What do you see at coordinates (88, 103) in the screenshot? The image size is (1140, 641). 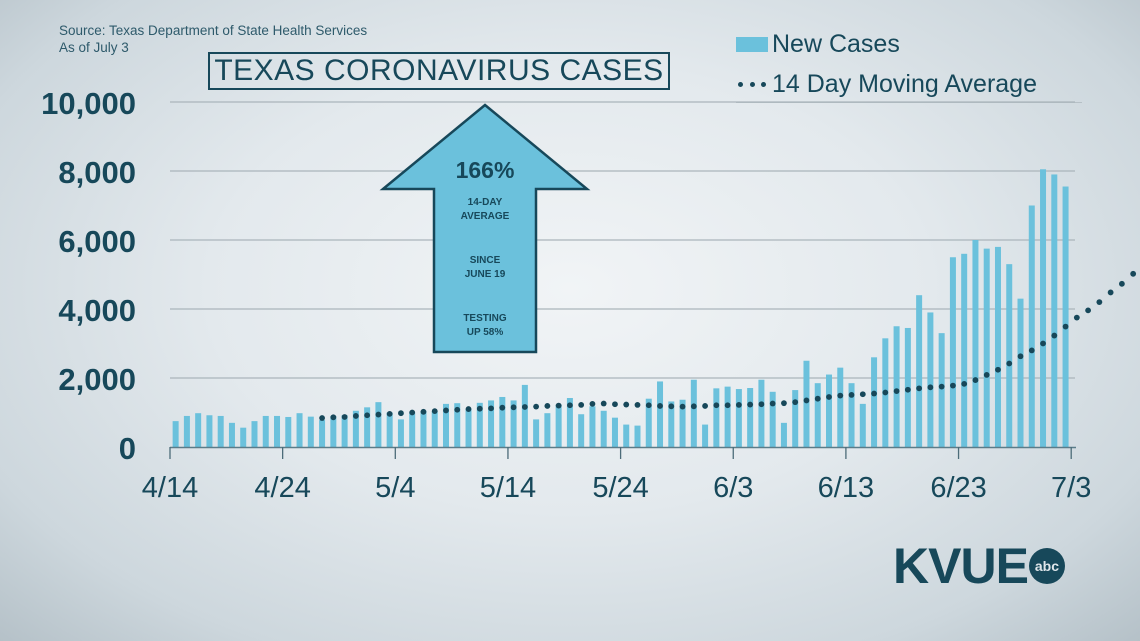 I see `y-tick-label: 10,000` at bounding box center [88, 103].